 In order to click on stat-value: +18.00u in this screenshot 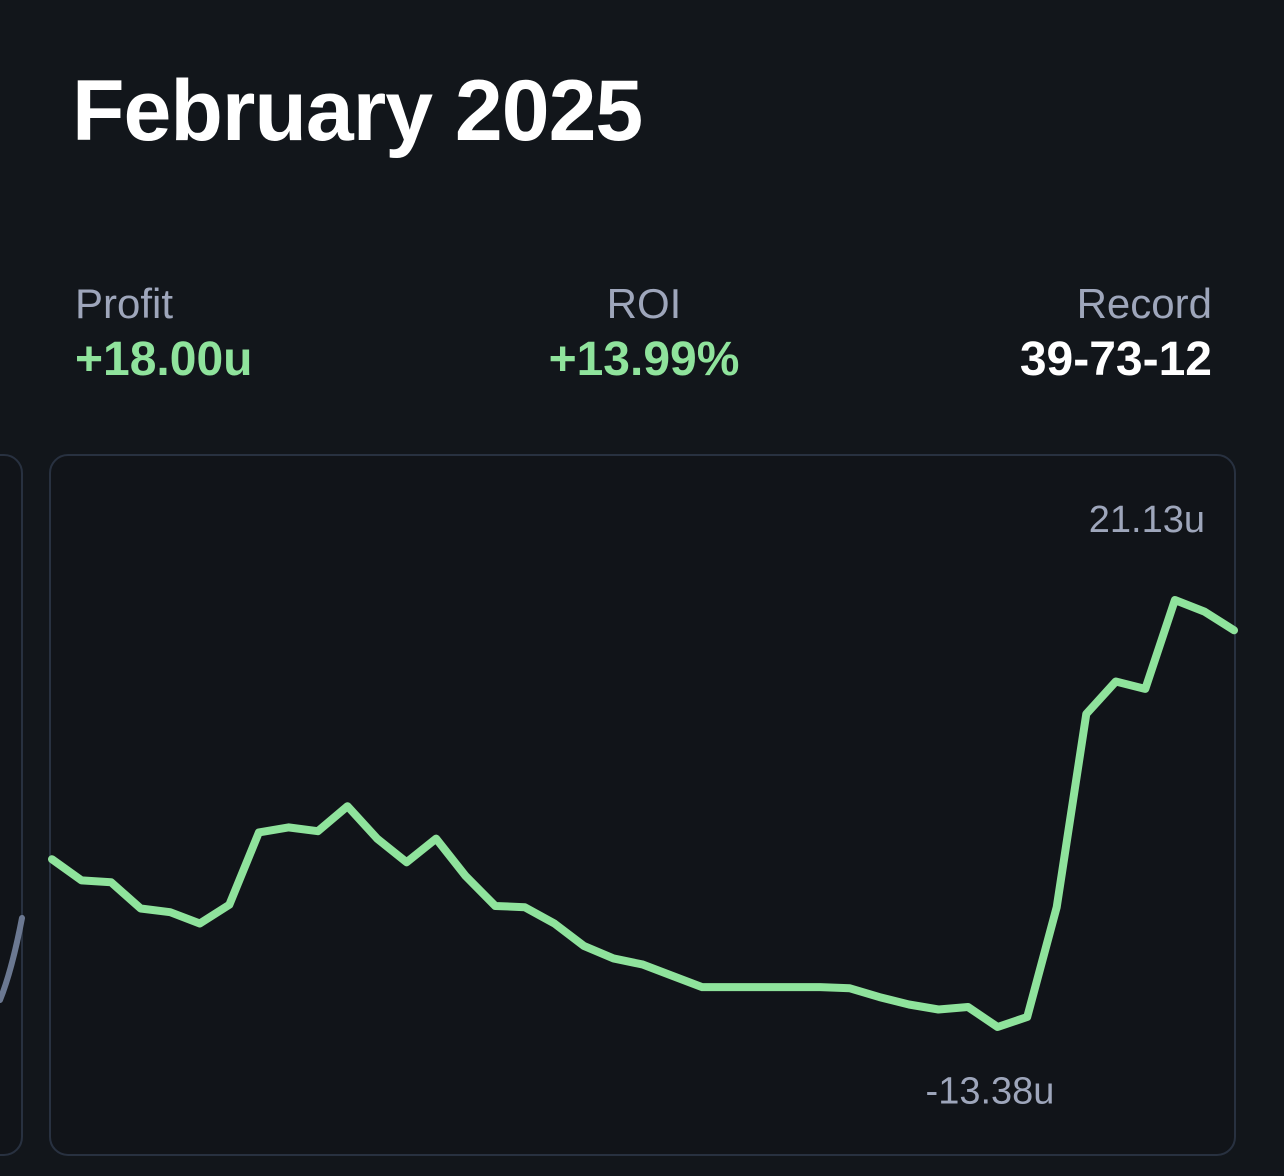, I will do `click(164, 359)`.